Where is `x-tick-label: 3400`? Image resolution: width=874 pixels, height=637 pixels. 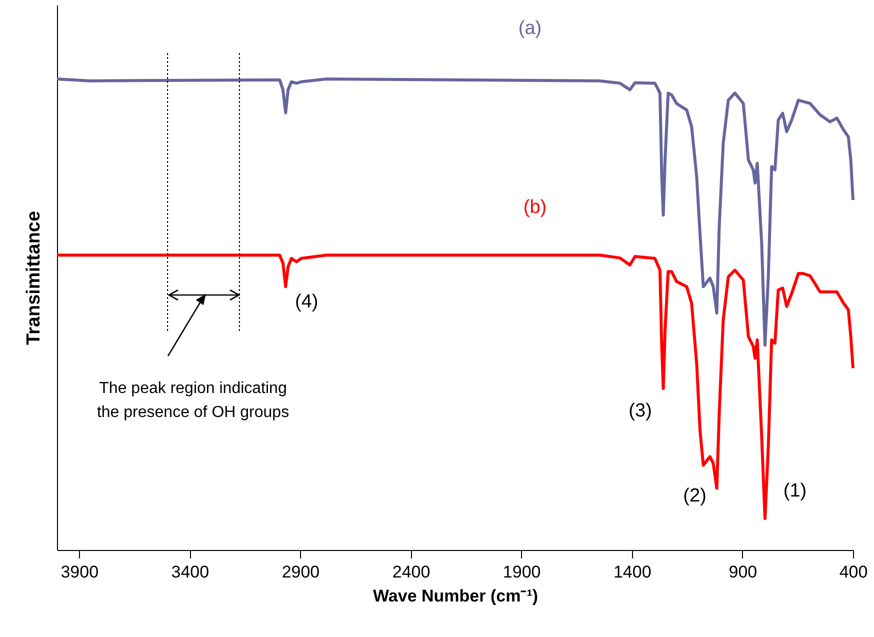 x-tick-label: 3400 is located at coordinates (190, 572).